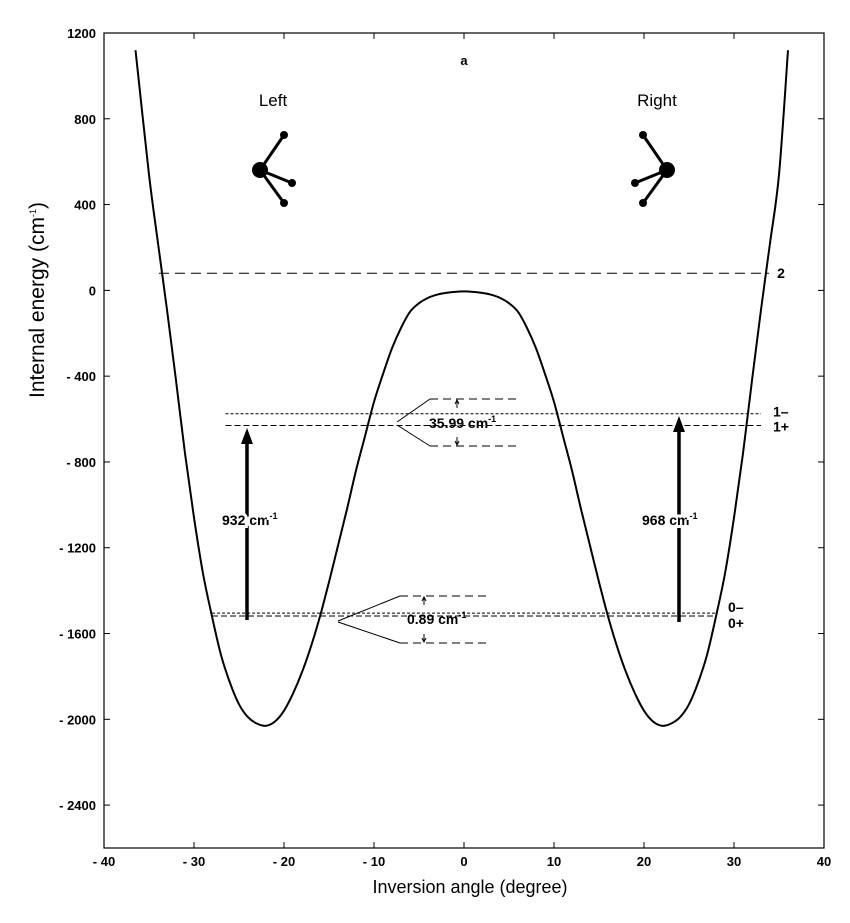  Describe the element at coordinates (77, 548) in the screenshot. I see `y-tick-label: - 1200` at that location.